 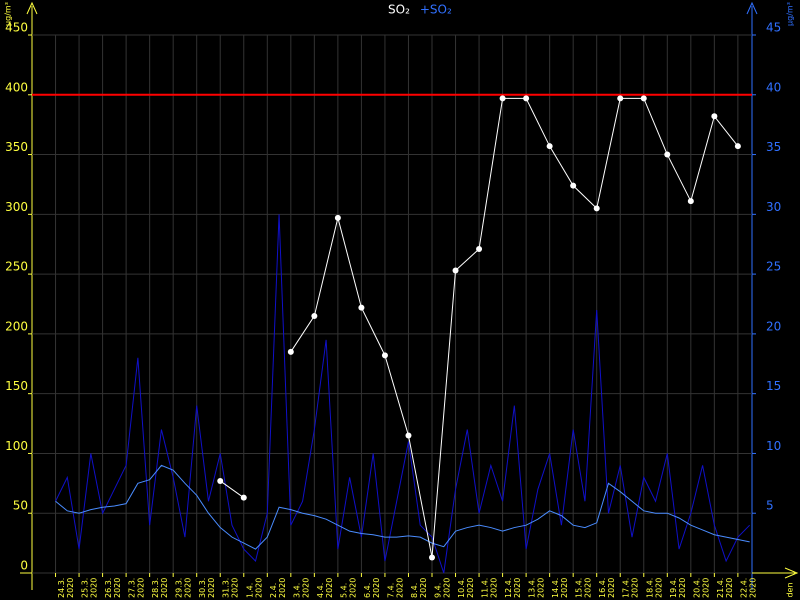 What do you see at coordinates (791, 573) in the screenshot?
I see `x-axis-arrow` at bounding box center [791, 573].